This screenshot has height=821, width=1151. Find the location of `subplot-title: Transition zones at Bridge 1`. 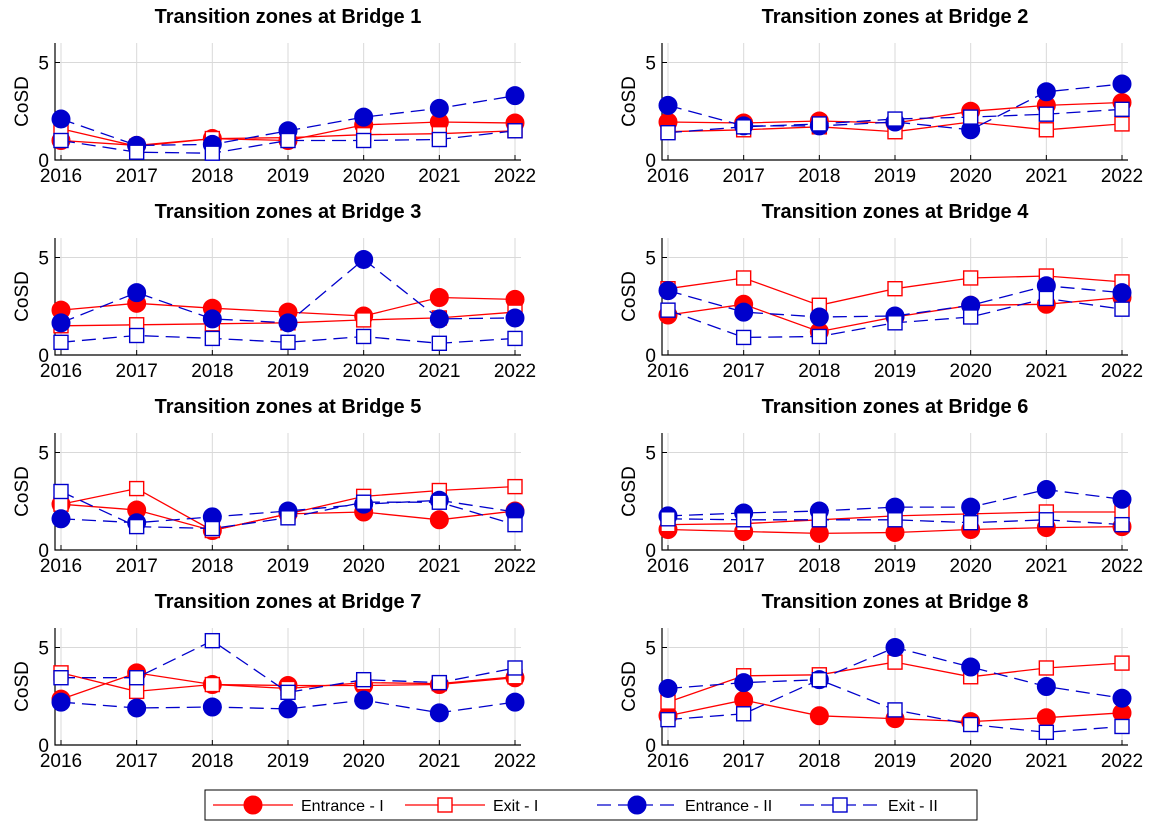

subplot-title: Transition zones at Bridge 1 is located at coordinates (288, 17).